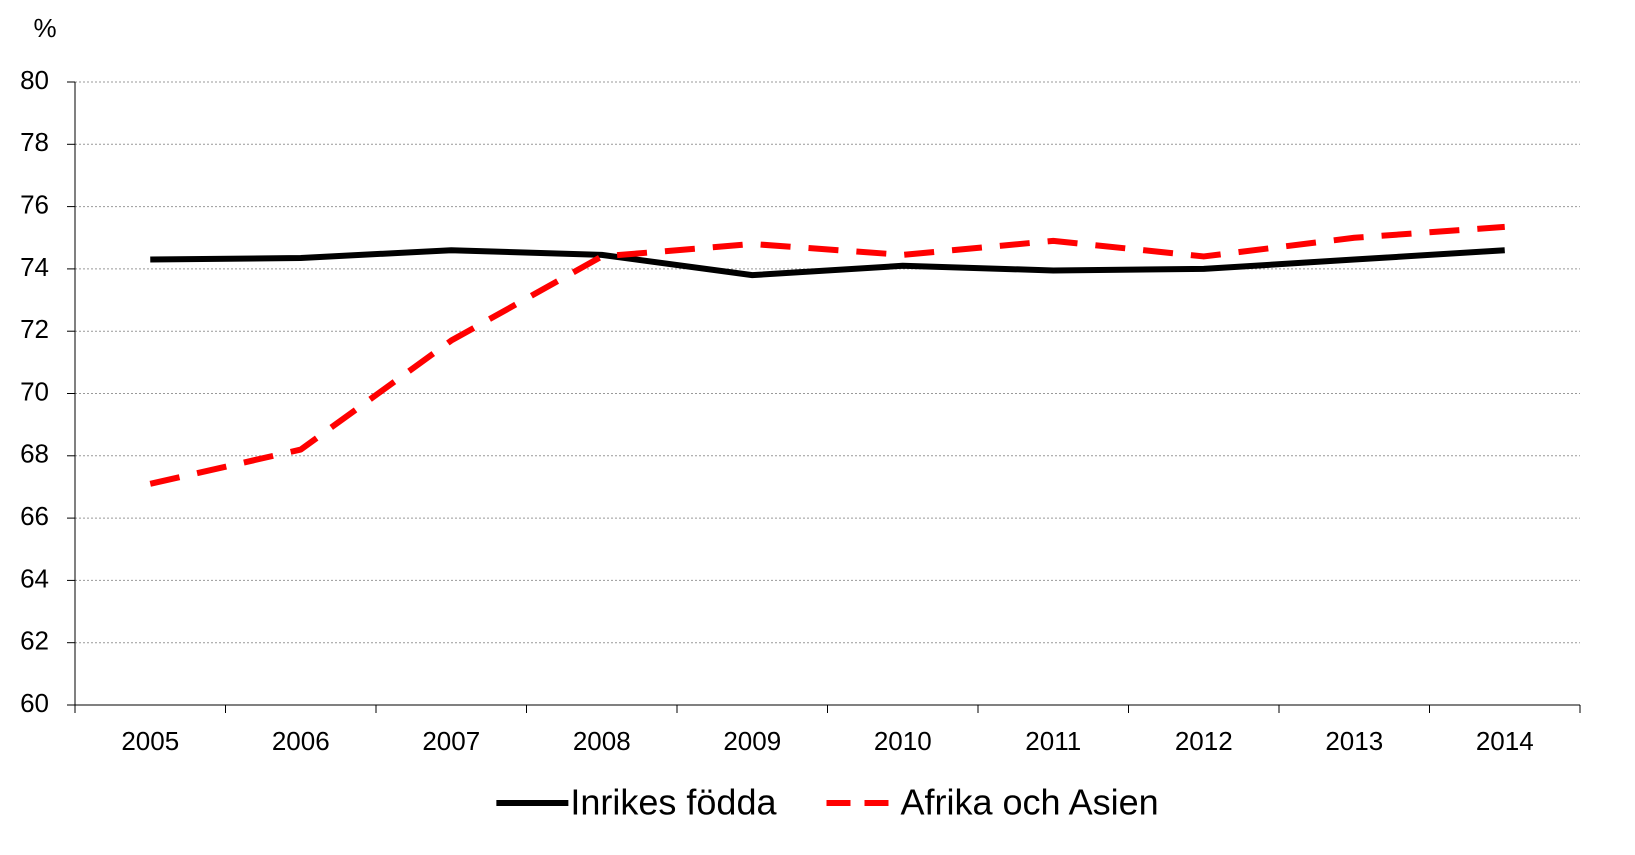 Image resolution: width=1635 pixels, height=855 pixels. What do you see at coordinates (301, 741) in the screenshot?
I see `x-tick-label: 2006` at bounding box center [301, 741].